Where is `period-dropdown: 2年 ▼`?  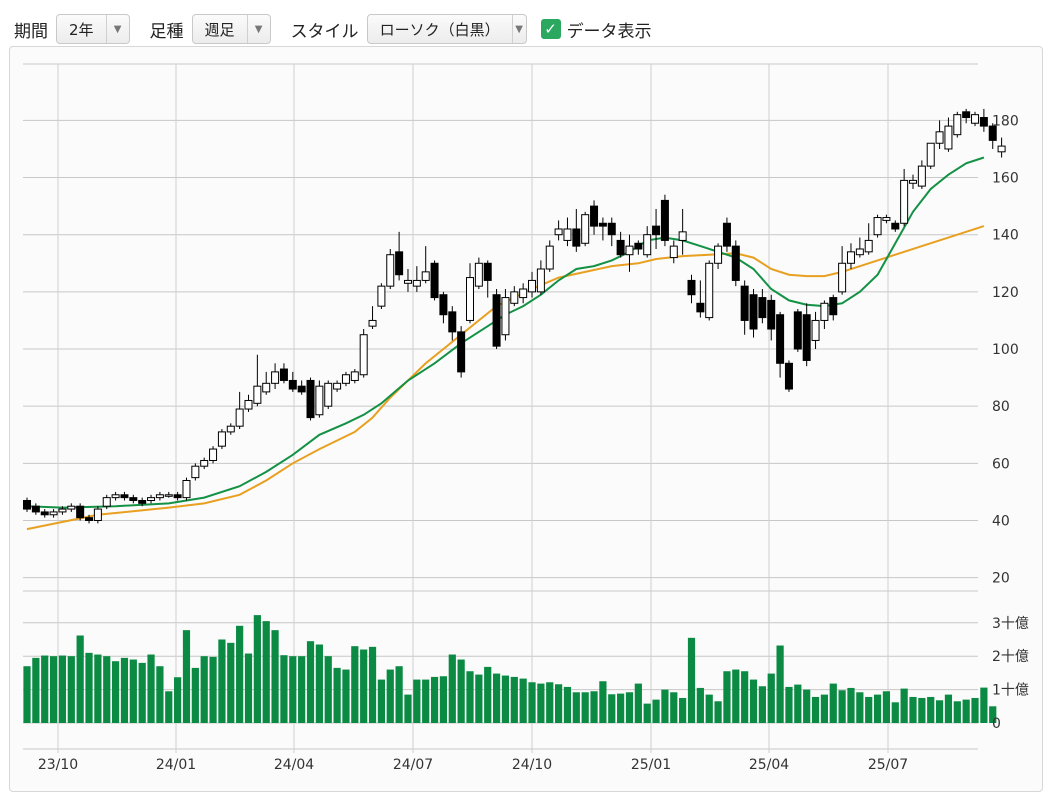 period-dropdown: 2年 ▼ is located at coordinates (93, 29).